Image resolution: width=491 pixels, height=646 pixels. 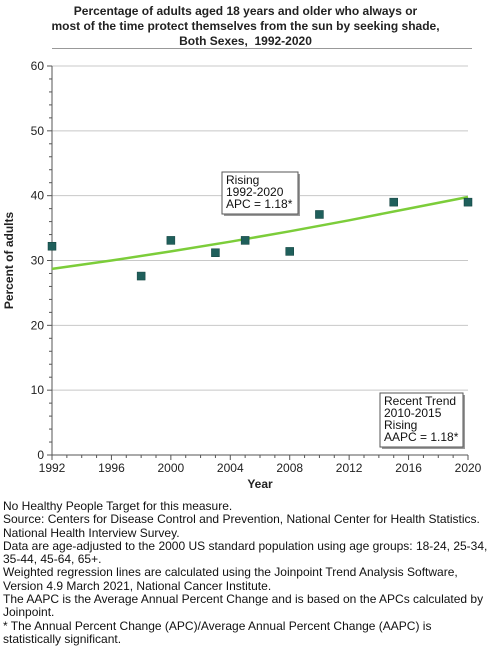 What do you see at coordinates (38, 325) in the screenshot?
I see `y-tick-label: 20` at bounding box center [38, 325].